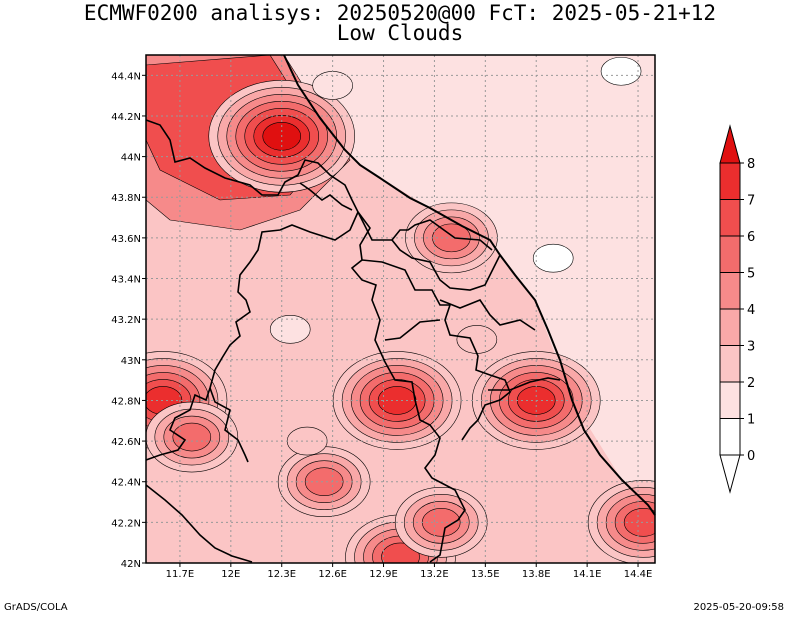  I want to click on x-tick-label: 12.6E, so click(332, 574).